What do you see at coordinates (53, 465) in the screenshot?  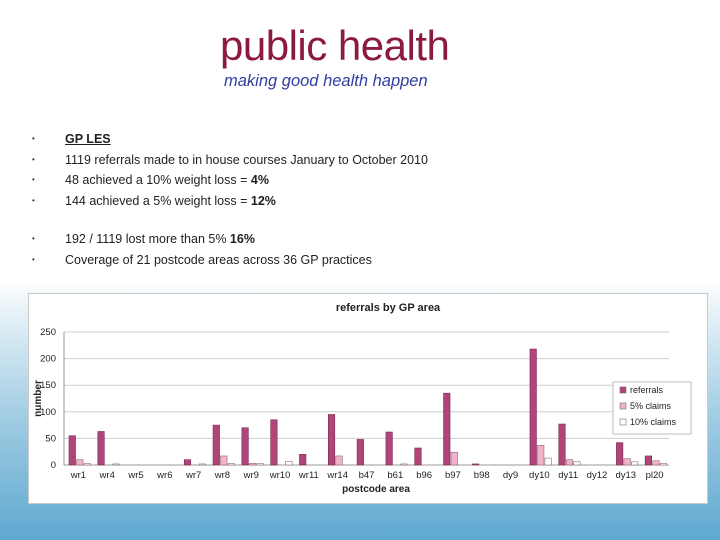 I see `y-tick-label: 0` at bounding box center [53, 465].